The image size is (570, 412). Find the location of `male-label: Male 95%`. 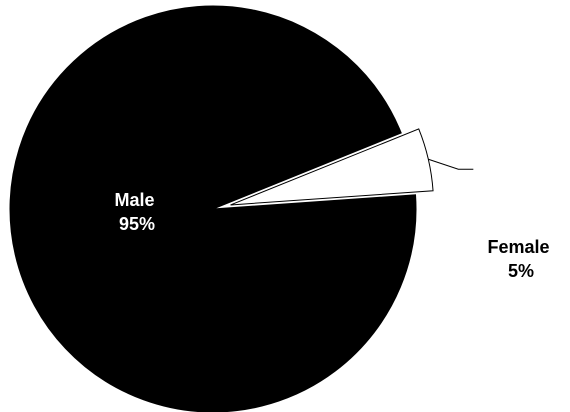

male-label: Male 95% is located at coordinates (136, 212).